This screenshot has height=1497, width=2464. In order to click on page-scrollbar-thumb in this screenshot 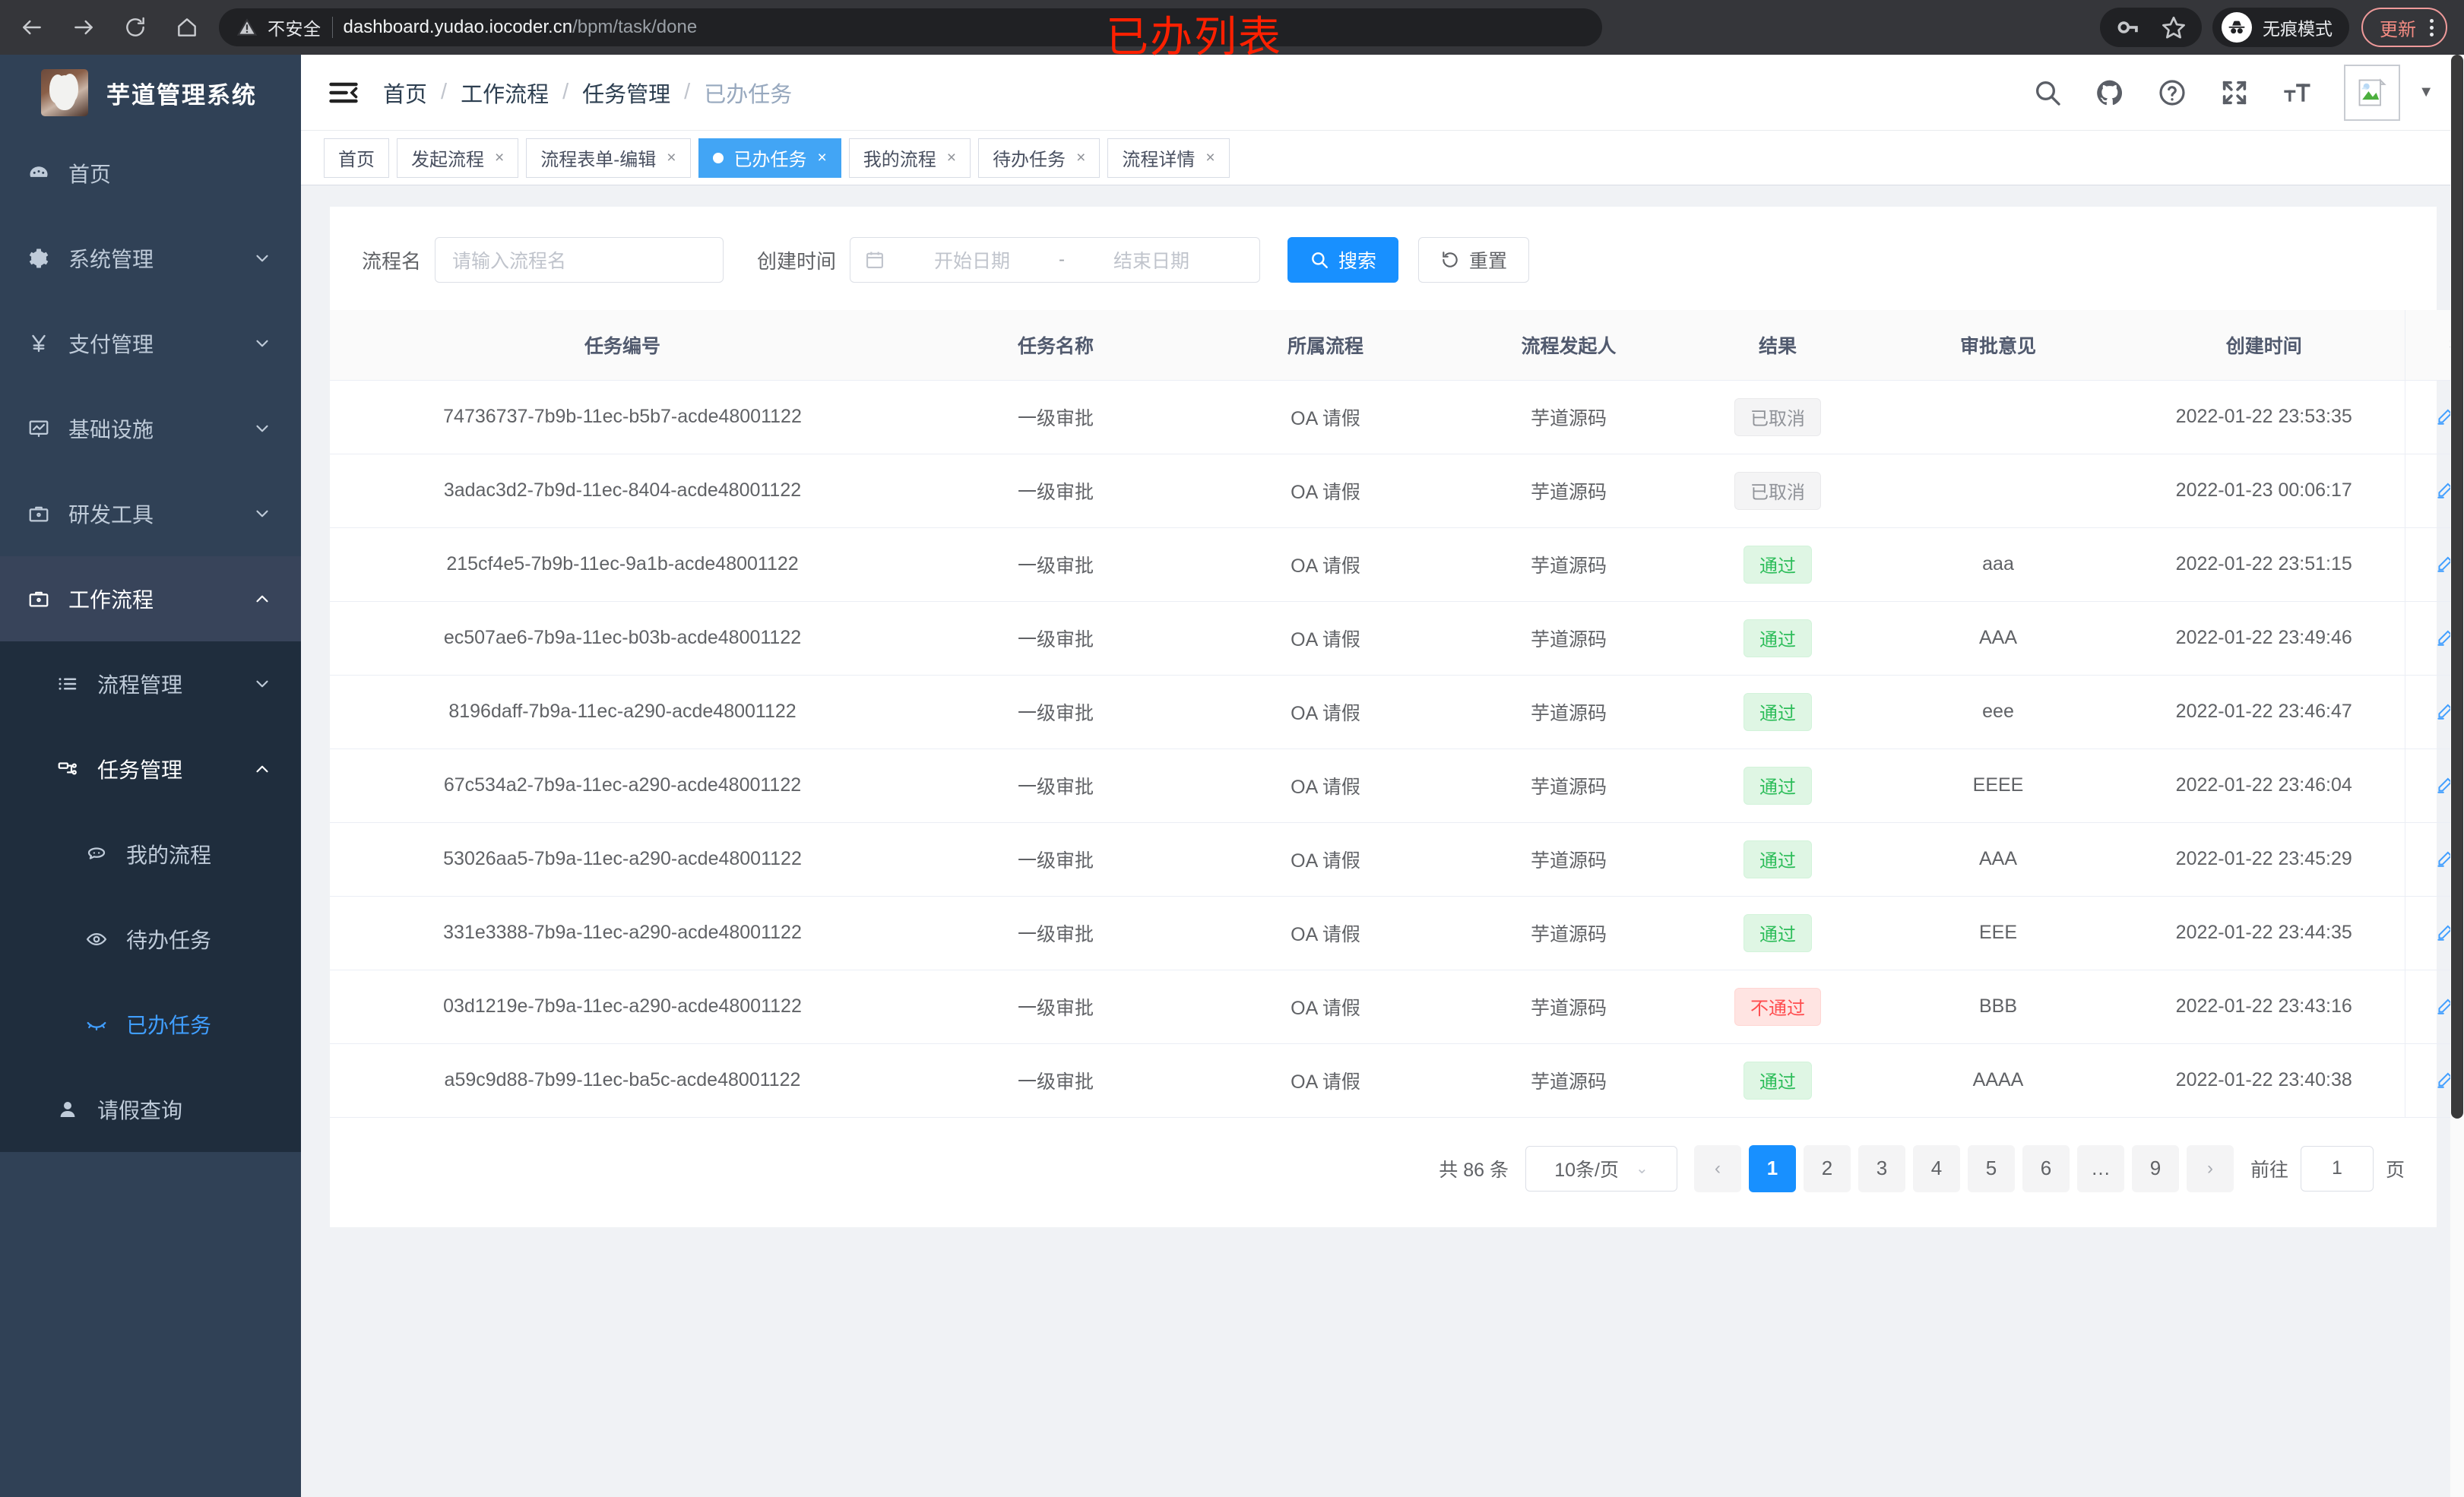, I will do `click(2457, 587)`.